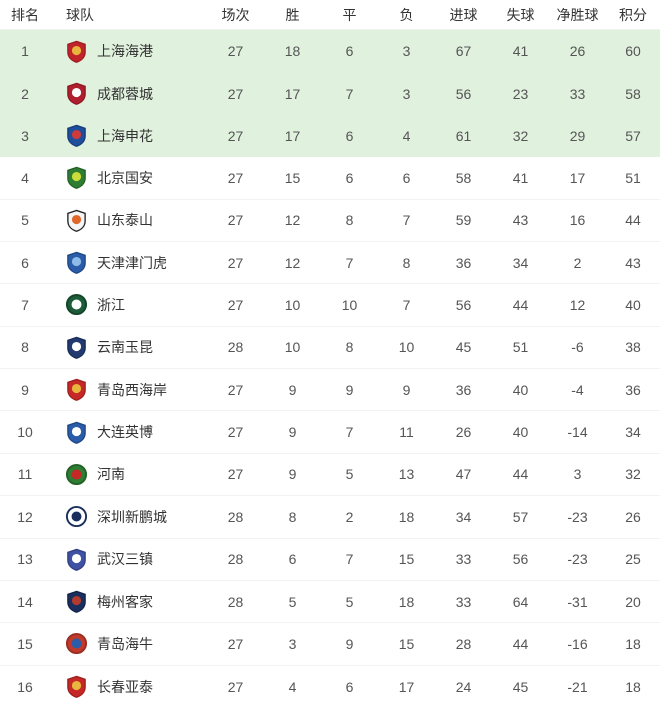 This screenshot has height=708, width=660. What do you see at coordinates (330, 178) in the screenshot?
I see `table-row: 4 北京国安 27 15 6 6 58 41 17 51` at bounding box center [330, 178].